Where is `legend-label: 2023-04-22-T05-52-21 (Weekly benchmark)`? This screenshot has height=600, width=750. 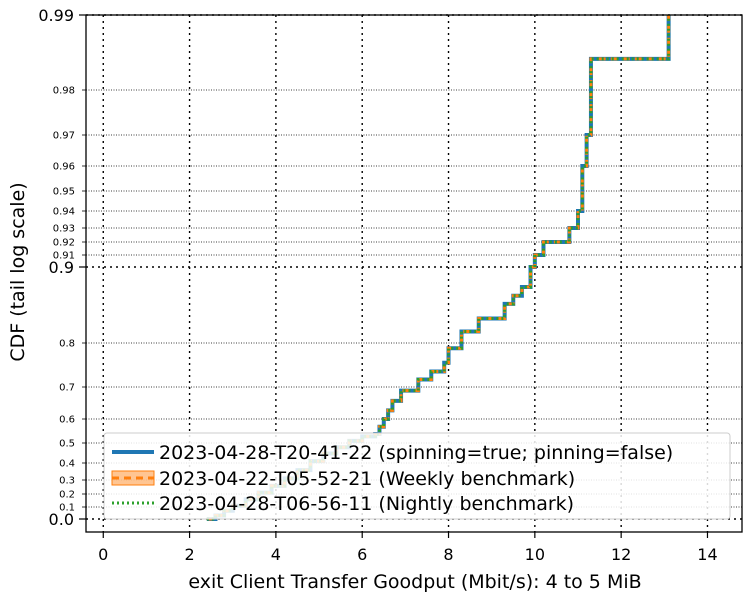 legend-label: 2023-04-22-T05-52-21 (Weekly benchmark) is located at coordinates (367, 479).